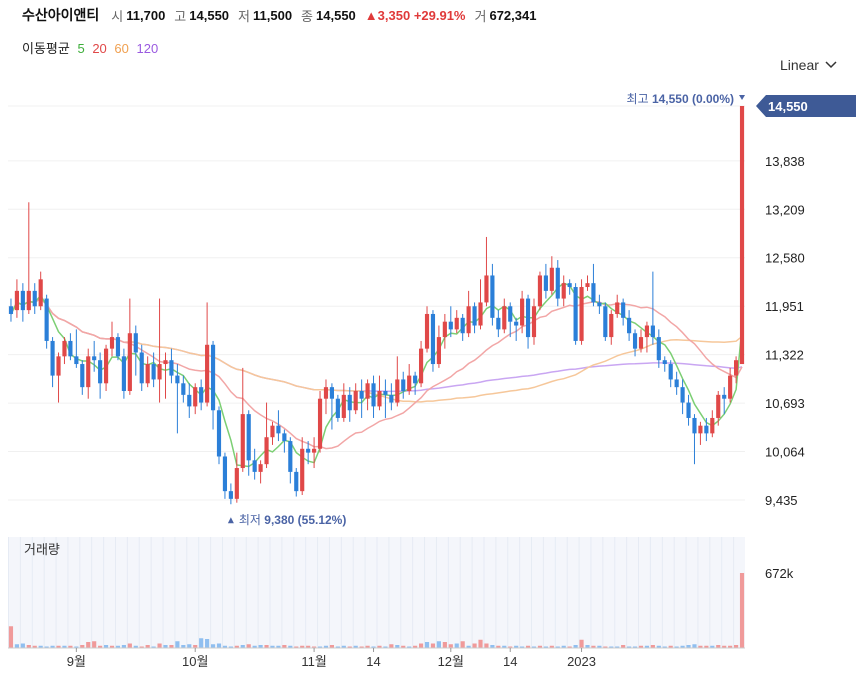 The height and width of the screenshot is (674, 859). Describe the element at coordinates (244, 16) in the screenshot. I see `low-label: 저` at that location.